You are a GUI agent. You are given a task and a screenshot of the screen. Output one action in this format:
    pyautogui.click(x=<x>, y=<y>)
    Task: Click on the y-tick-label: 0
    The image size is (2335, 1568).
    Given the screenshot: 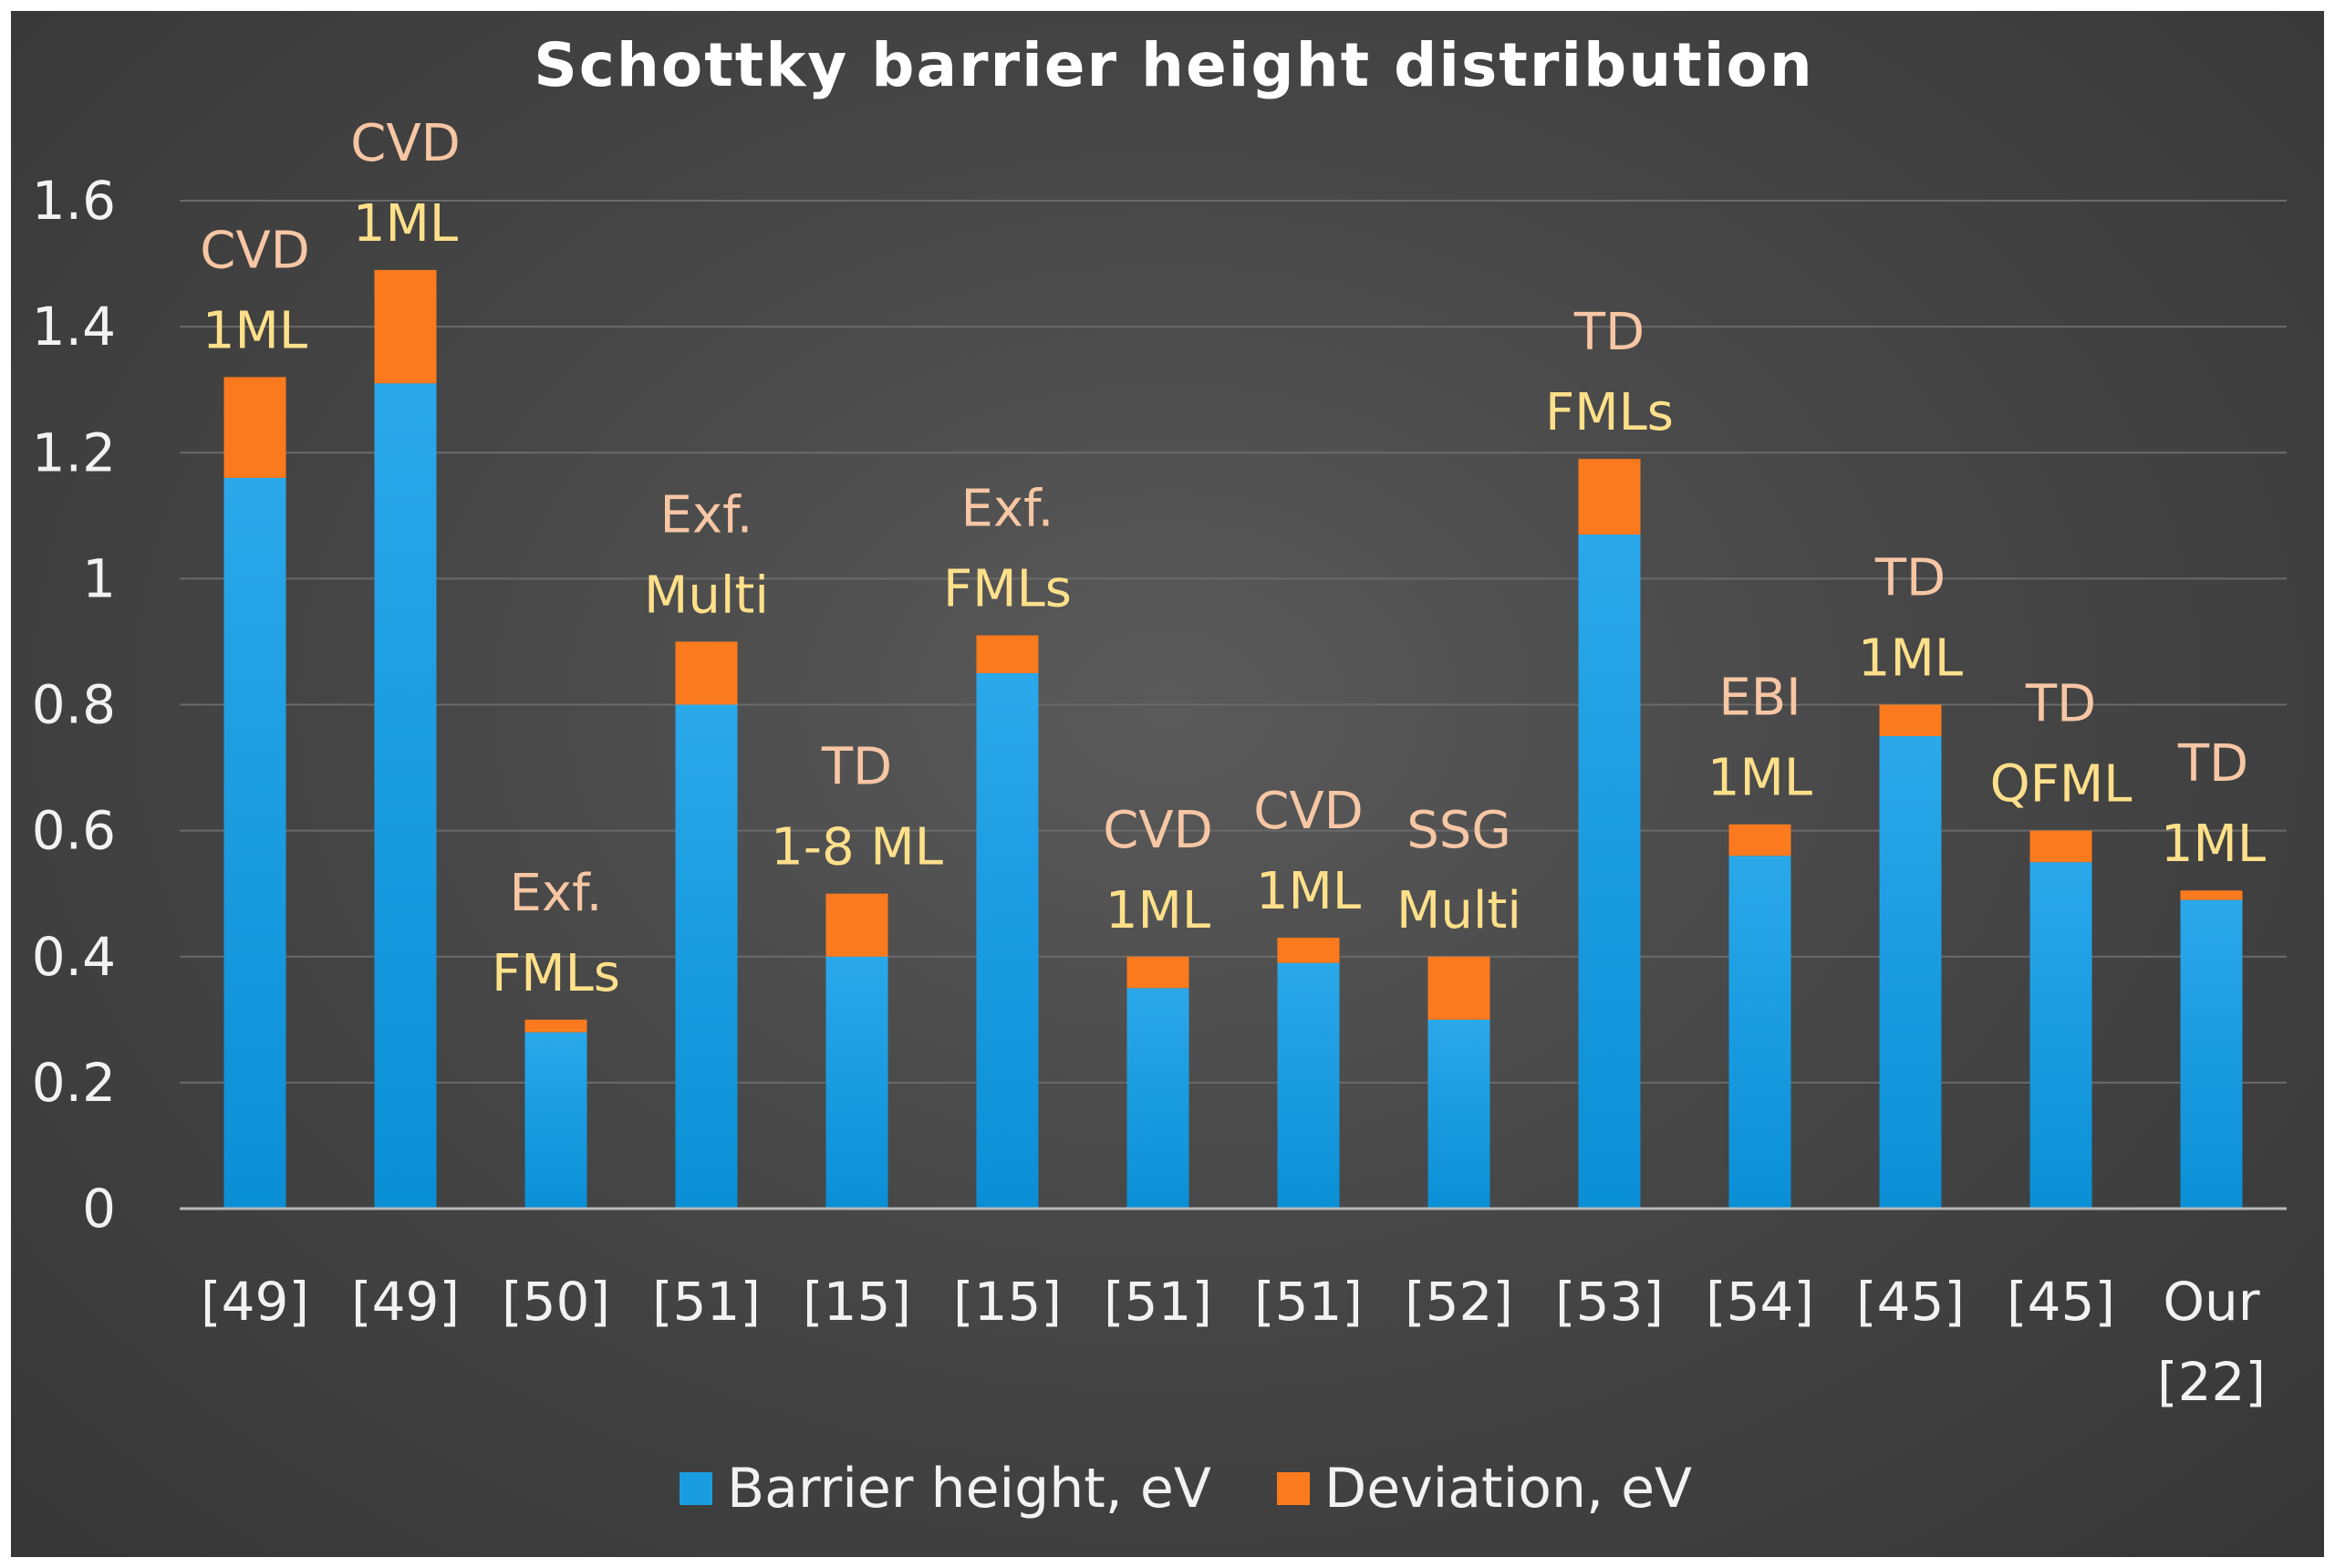 What is the action you would take?
    pyautogui.click(x=99, y=1209)
    